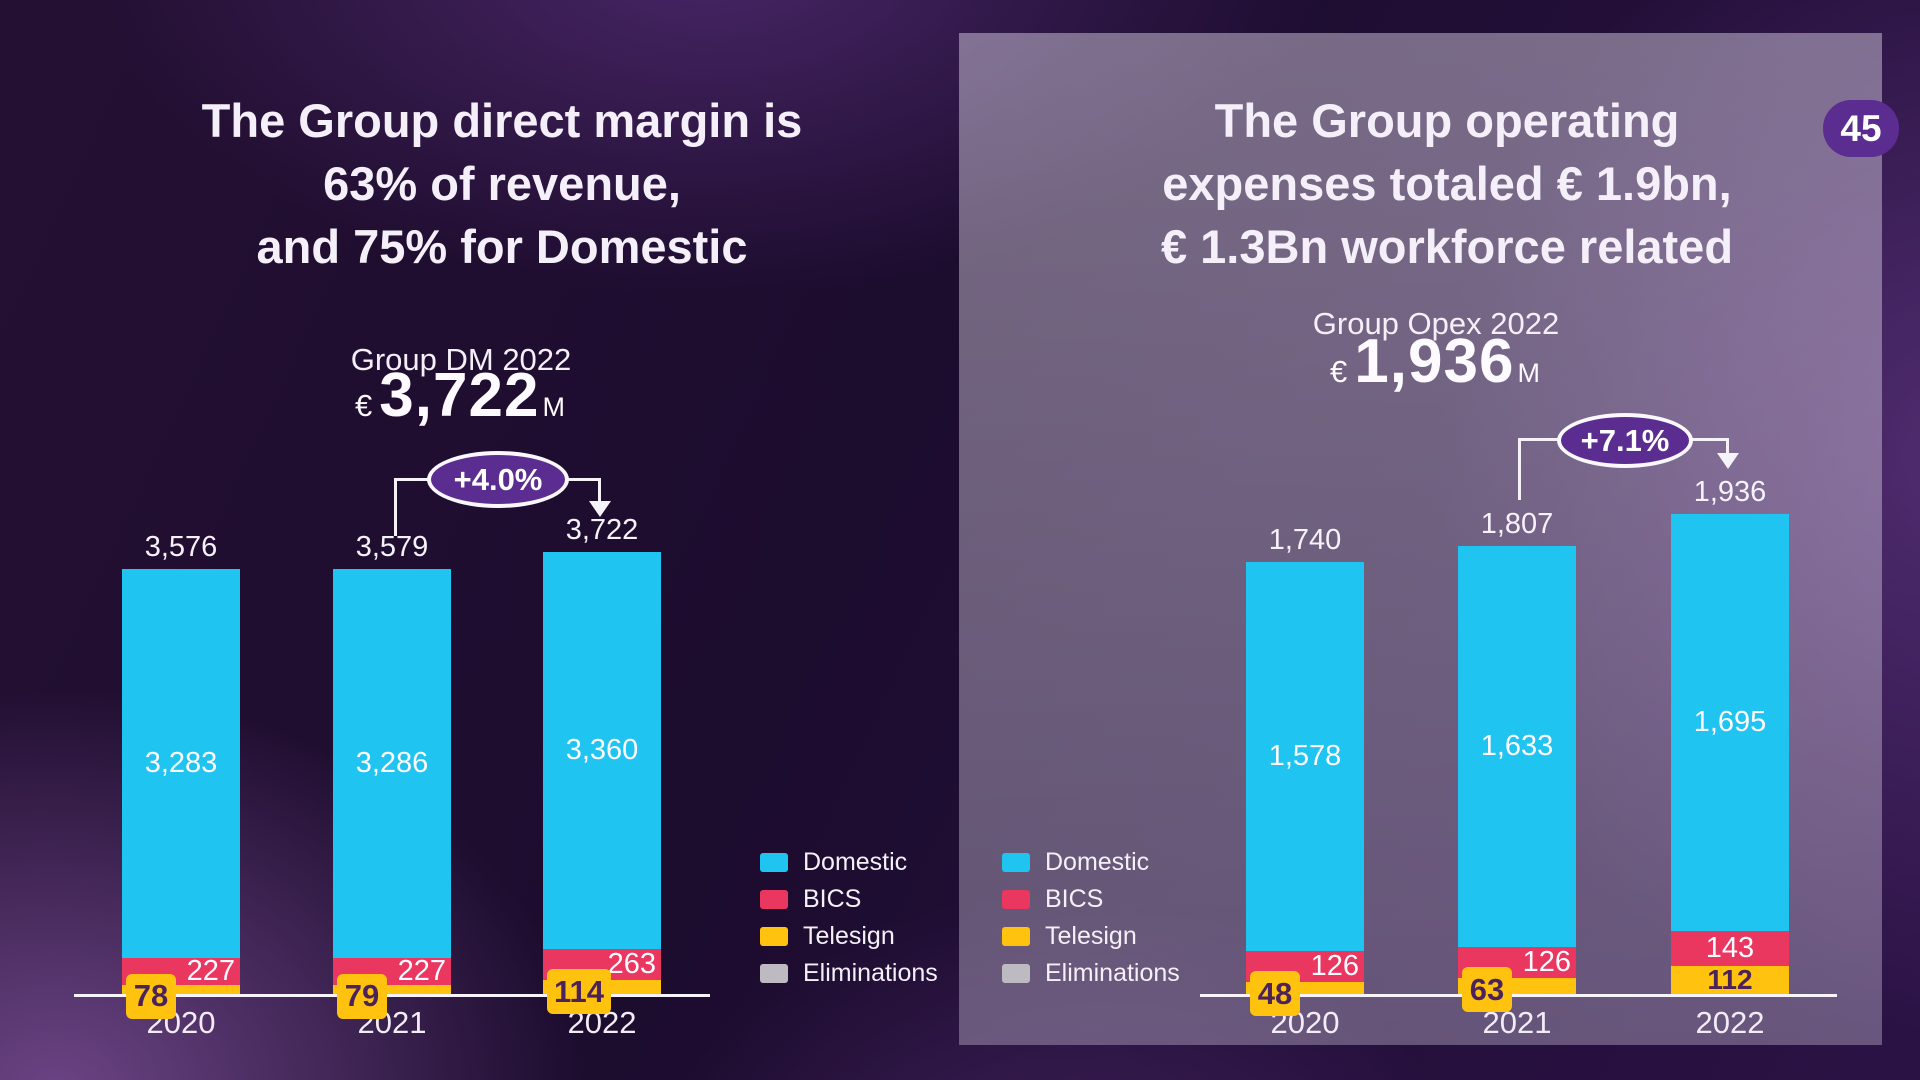 This screenshot has width=1920, height=1080. I want to click on bar-segment-domestic-2022: 3,360, so click(602, 750).